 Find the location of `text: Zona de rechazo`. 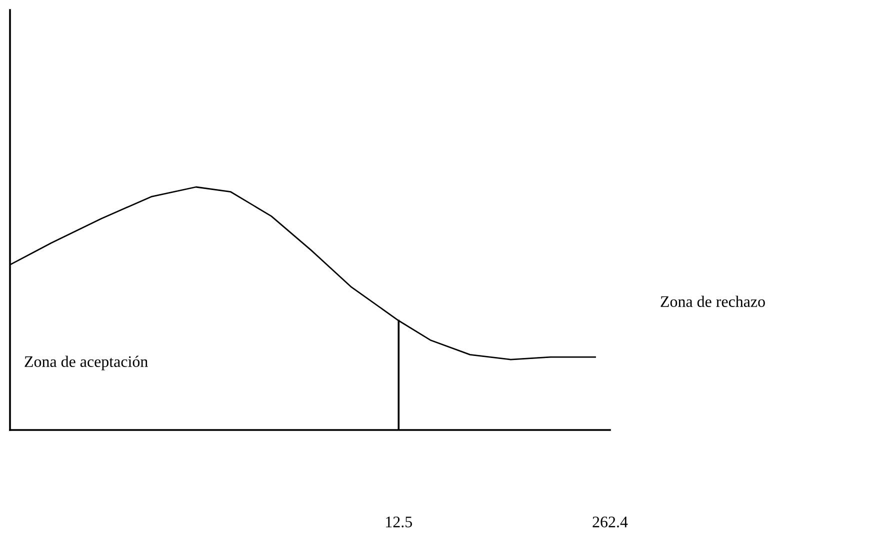

text: Zona de rechazo is located at coordinates (712, 301).